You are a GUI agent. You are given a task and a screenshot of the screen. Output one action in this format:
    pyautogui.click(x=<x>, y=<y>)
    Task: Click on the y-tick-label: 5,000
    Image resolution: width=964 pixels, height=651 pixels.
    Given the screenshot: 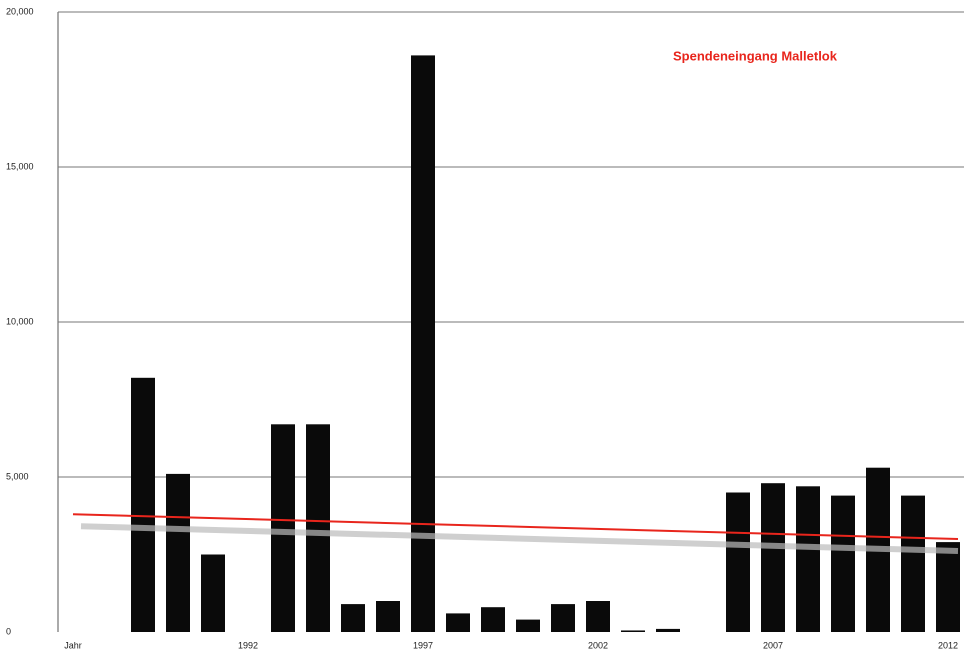 What is the action you would take?
    pyautogui.click(x=17, y=476)
    